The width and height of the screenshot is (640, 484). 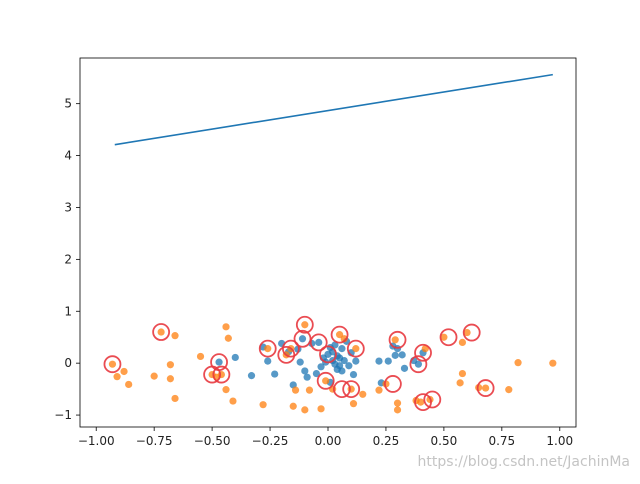 I want to click on x-axis: −1.00 −0.75 −0.50 −0.25 0.00 0.25 0.50 0.75 1.00, so click(x=325, y=437).